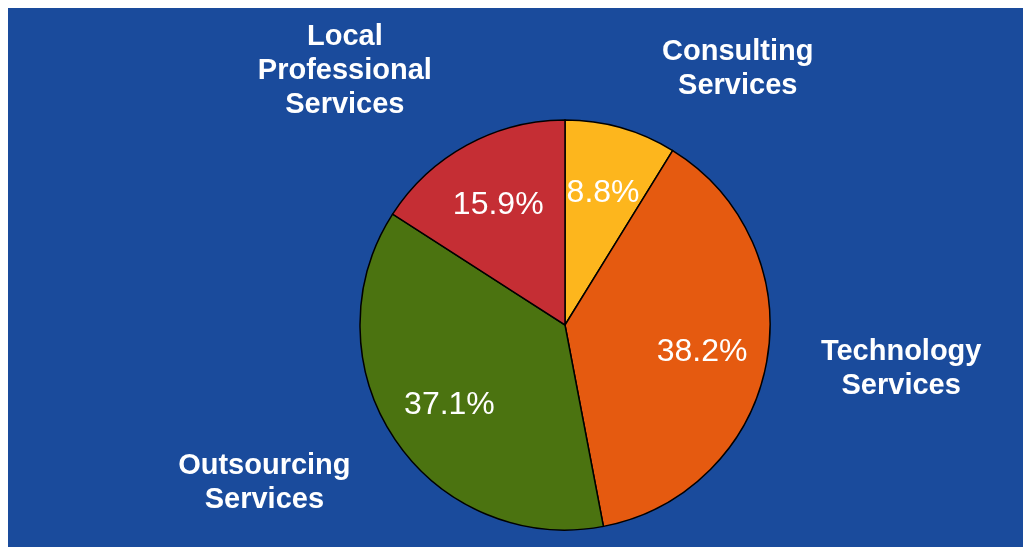  What do you see at coordinates (603, 190) in the screenshot?
I see `data-label: 8.8%` at bounding box center [603, 190].